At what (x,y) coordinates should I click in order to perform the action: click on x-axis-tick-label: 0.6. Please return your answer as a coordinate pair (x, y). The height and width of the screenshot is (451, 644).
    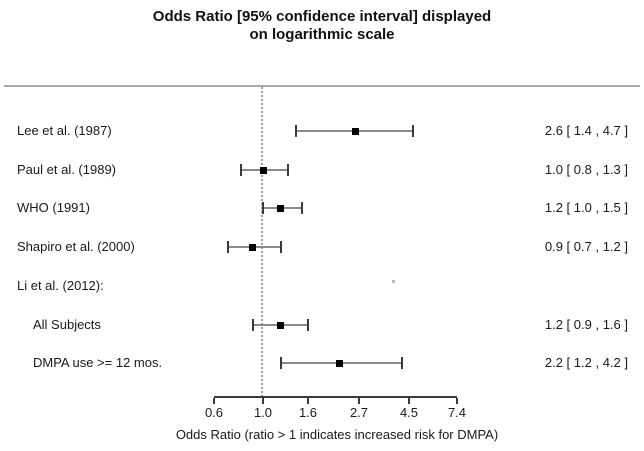
    Looking at the image, I should click on (214, 412).